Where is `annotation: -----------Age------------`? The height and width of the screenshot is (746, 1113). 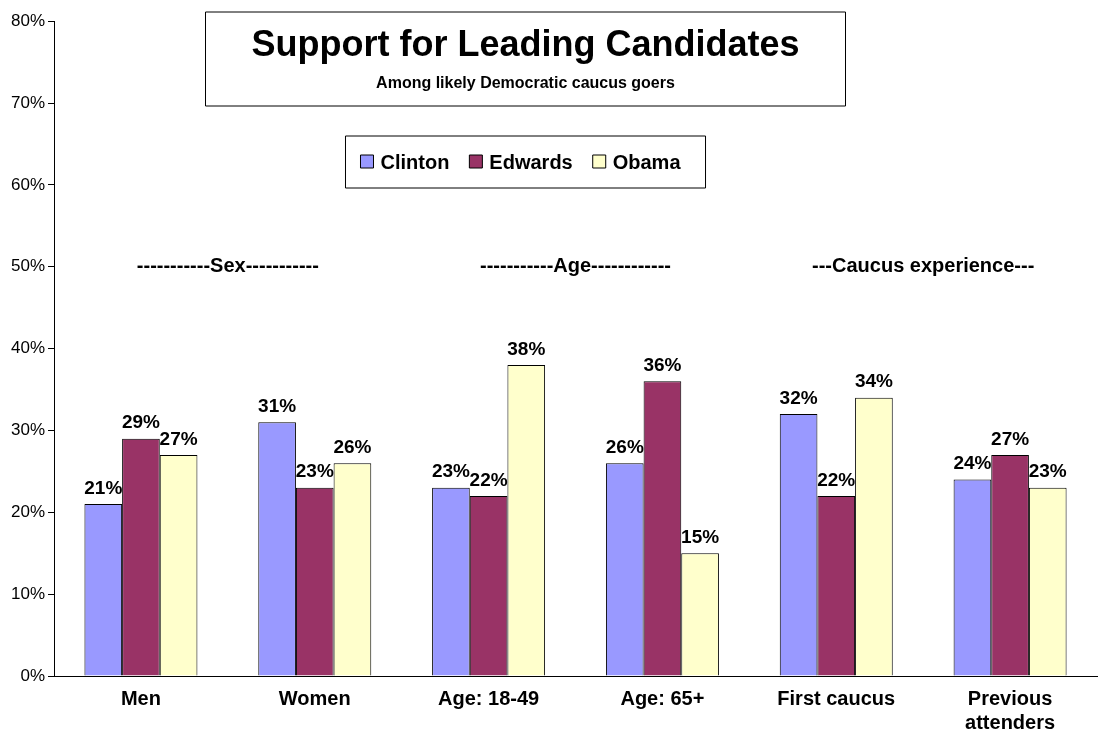
annotation: -----------Age------------ is located at coordinates (575, 265).